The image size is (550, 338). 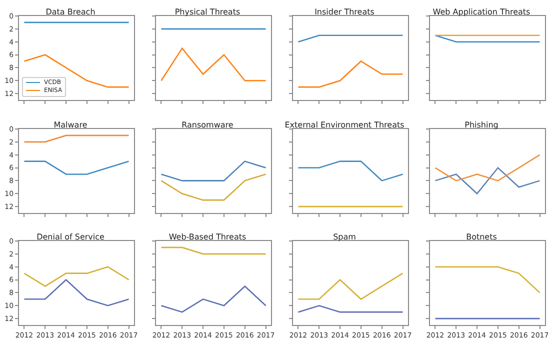 What do you see at coordinates (344, 11) in the screenshot?
I see `chart-title: Insider Threats` at bounding box center [344, 11].